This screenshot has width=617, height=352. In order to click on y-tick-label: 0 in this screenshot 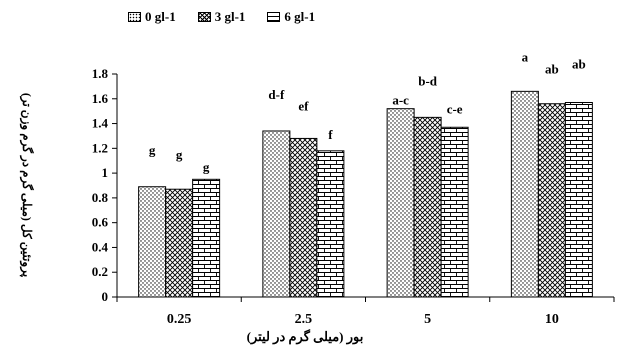, I will do `click(105, 296)`.